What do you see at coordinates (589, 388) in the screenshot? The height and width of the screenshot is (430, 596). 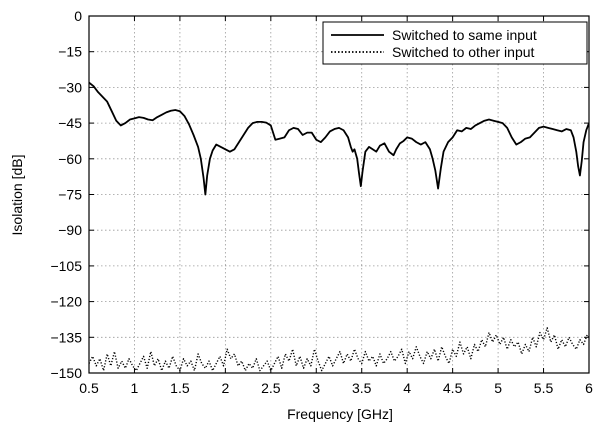 I see `x-tick-label: 6` at bounding box center [589, 388].